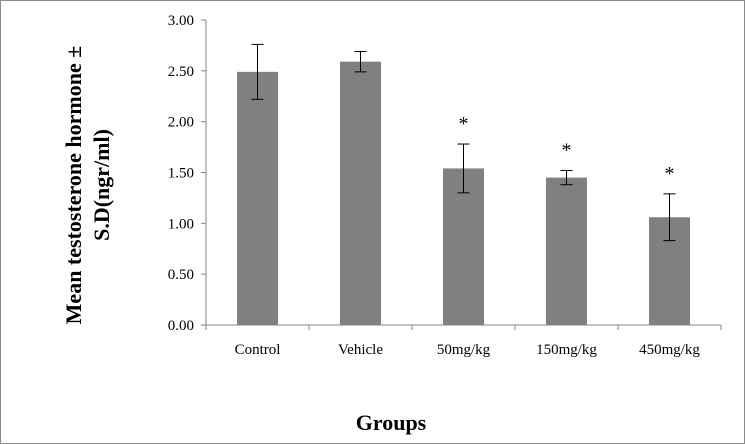 Image resolution: width=745 pixels, height=444 pixels. What do you see at coordinates (181, 123) in the screenshot?
I see `y-tick-label: 2.00` at bounding box center [181, 123].